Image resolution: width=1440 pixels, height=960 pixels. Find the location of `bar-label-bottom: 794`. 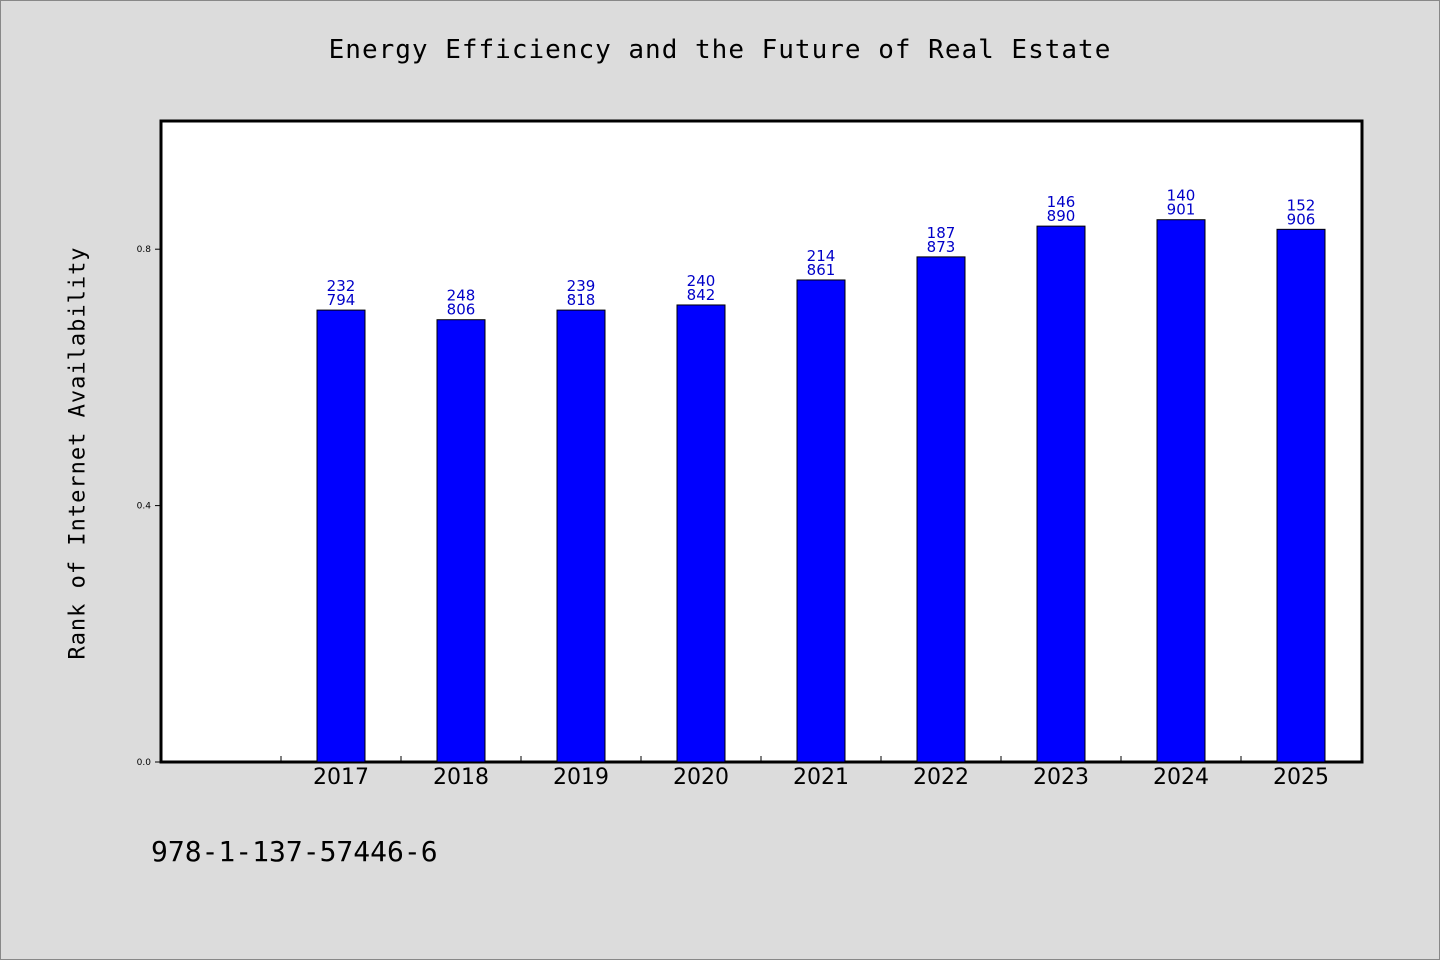

bar-label-bottom: 794 is located at coordinates (341, 300).